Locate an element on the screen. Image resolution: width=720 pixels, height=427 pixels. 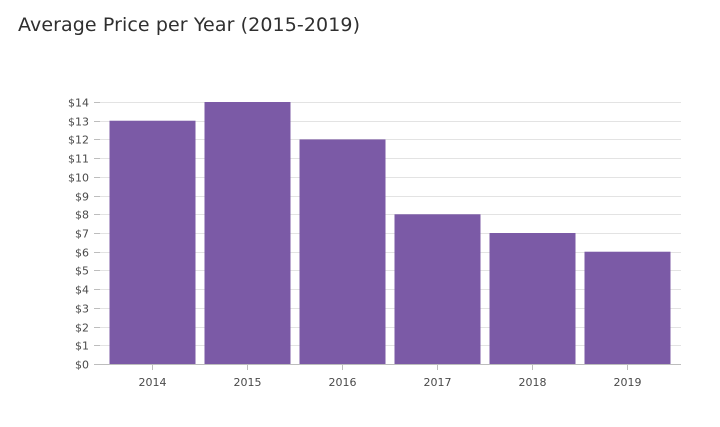
bar-2017 is located at coordinates (437, 289).